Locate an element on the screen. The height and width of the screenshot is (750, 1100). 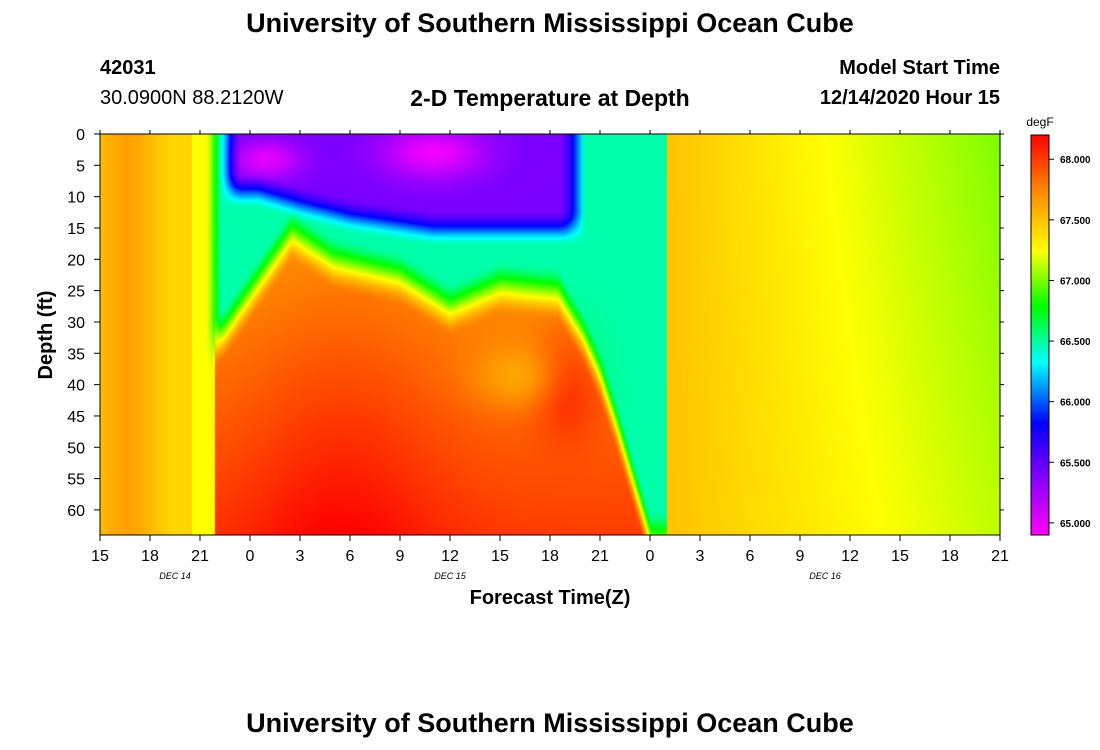
y-tick-label: 15 is located at coordinates (76, 229).